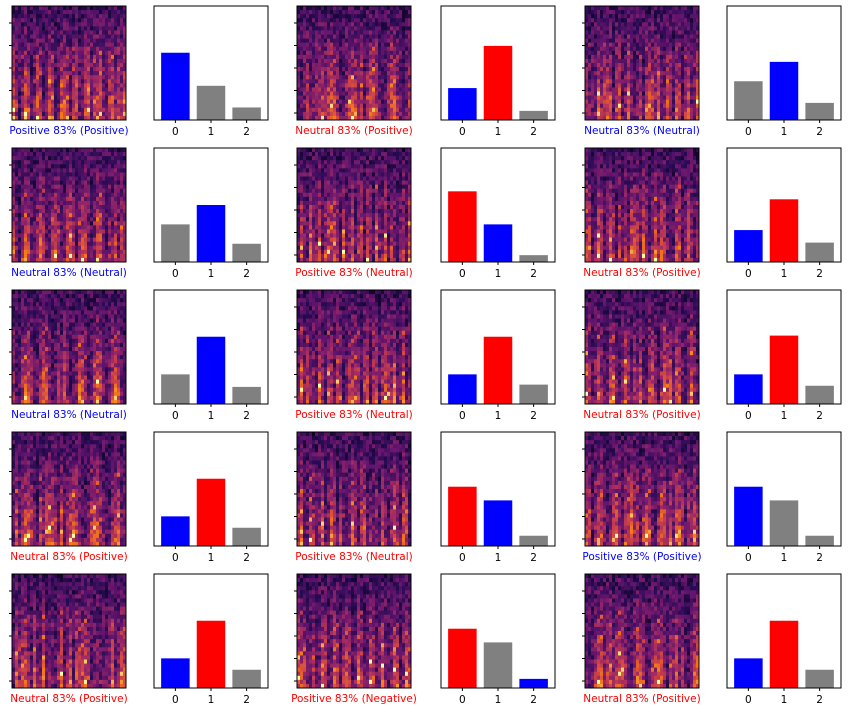 The width and height of the screenshot is (849, 712). What do you see at coordinates (819, 132) in the screenshot?
I see `bar-xtick-label: 2` at bounding box center [819, 132].